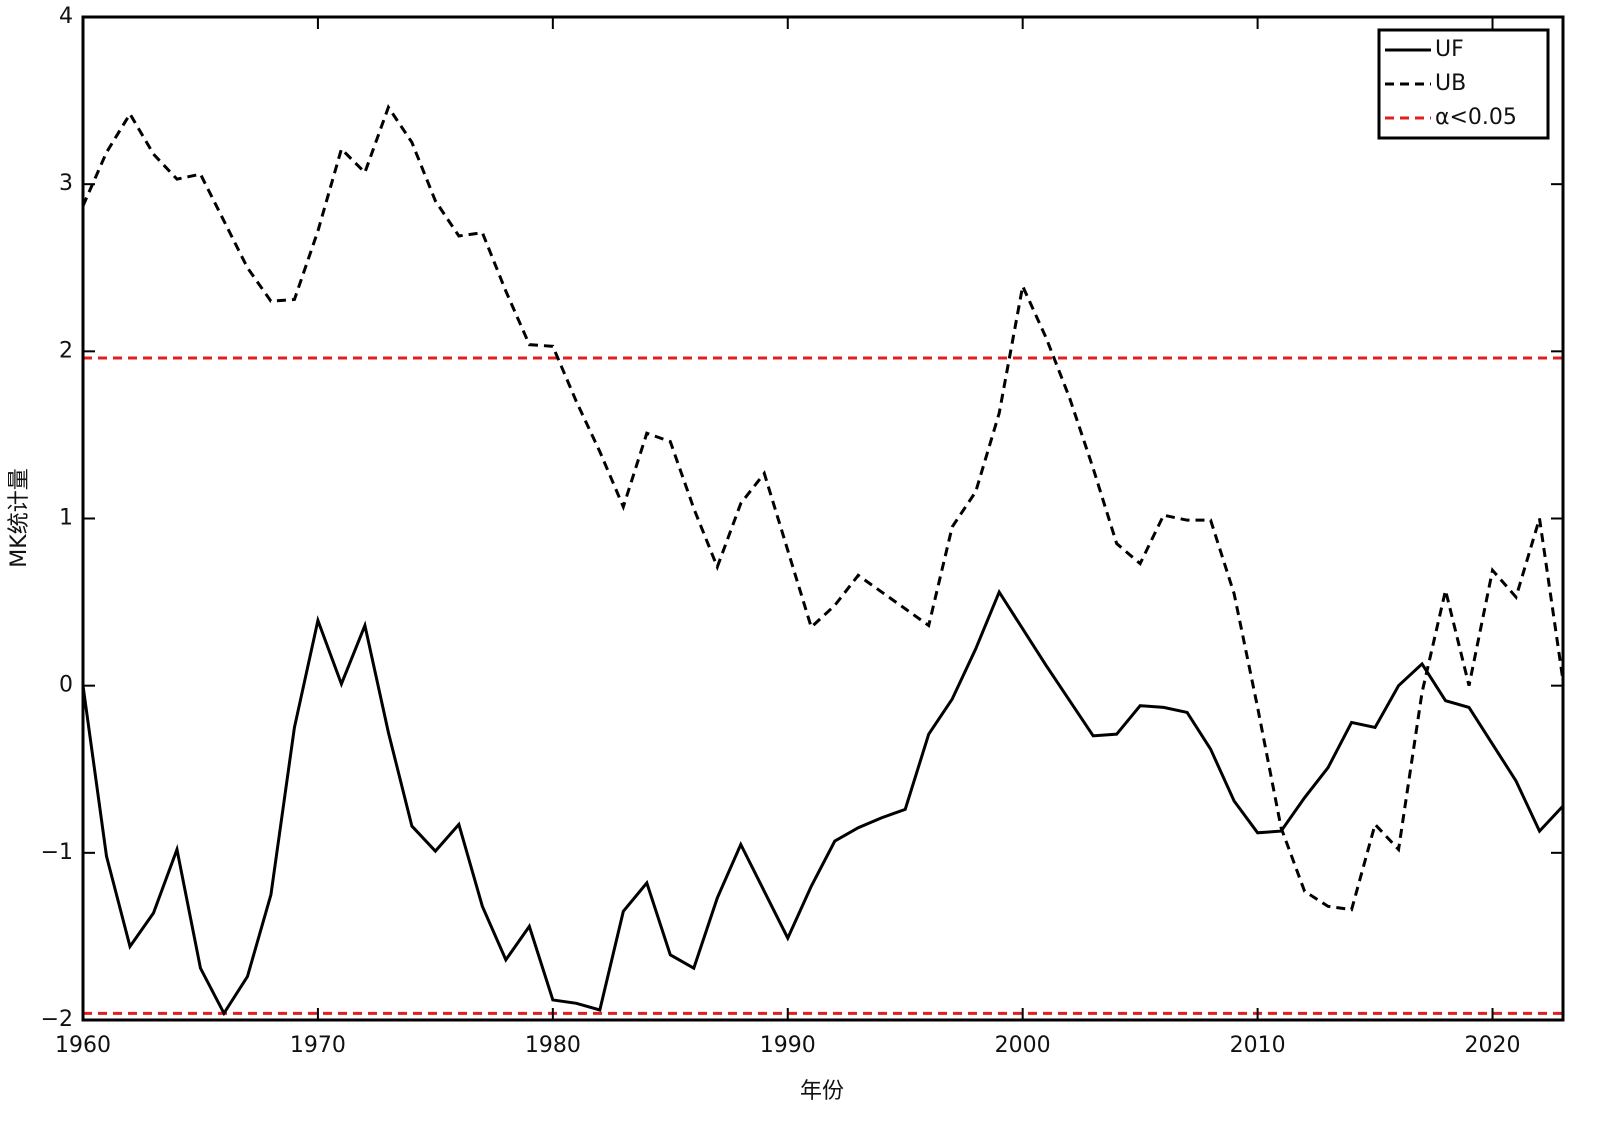 This screenshot has width=1600, height=1126. What do you see at coordinates (318, 1045) in the screenshot?
I see `x-tick-label: 1970` at bounding box center [318, 1045].